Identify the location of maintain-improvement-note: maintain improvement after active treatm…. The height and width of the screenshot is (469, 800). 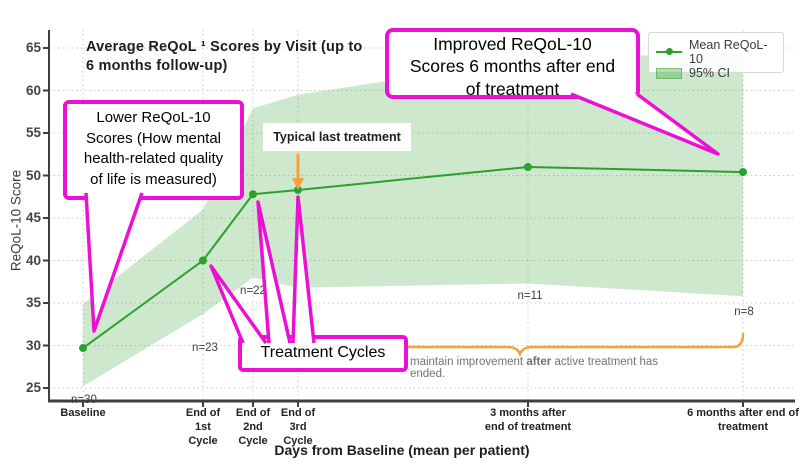
(550, 368).